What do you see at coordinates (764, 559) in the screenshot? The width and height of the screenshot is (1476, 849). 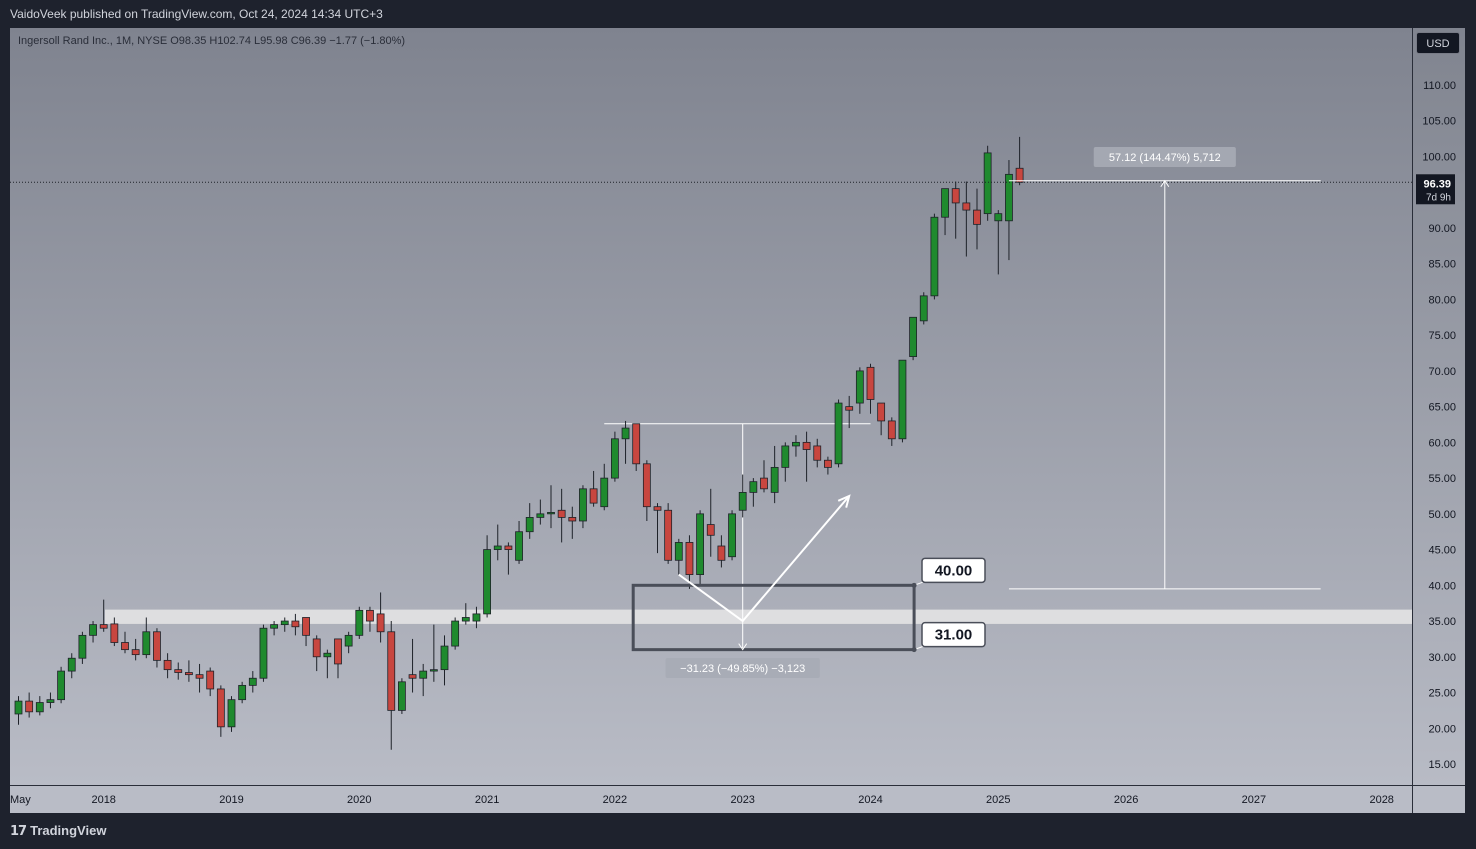 I see `projection-arrow-path` at bounding box center [764, 559].